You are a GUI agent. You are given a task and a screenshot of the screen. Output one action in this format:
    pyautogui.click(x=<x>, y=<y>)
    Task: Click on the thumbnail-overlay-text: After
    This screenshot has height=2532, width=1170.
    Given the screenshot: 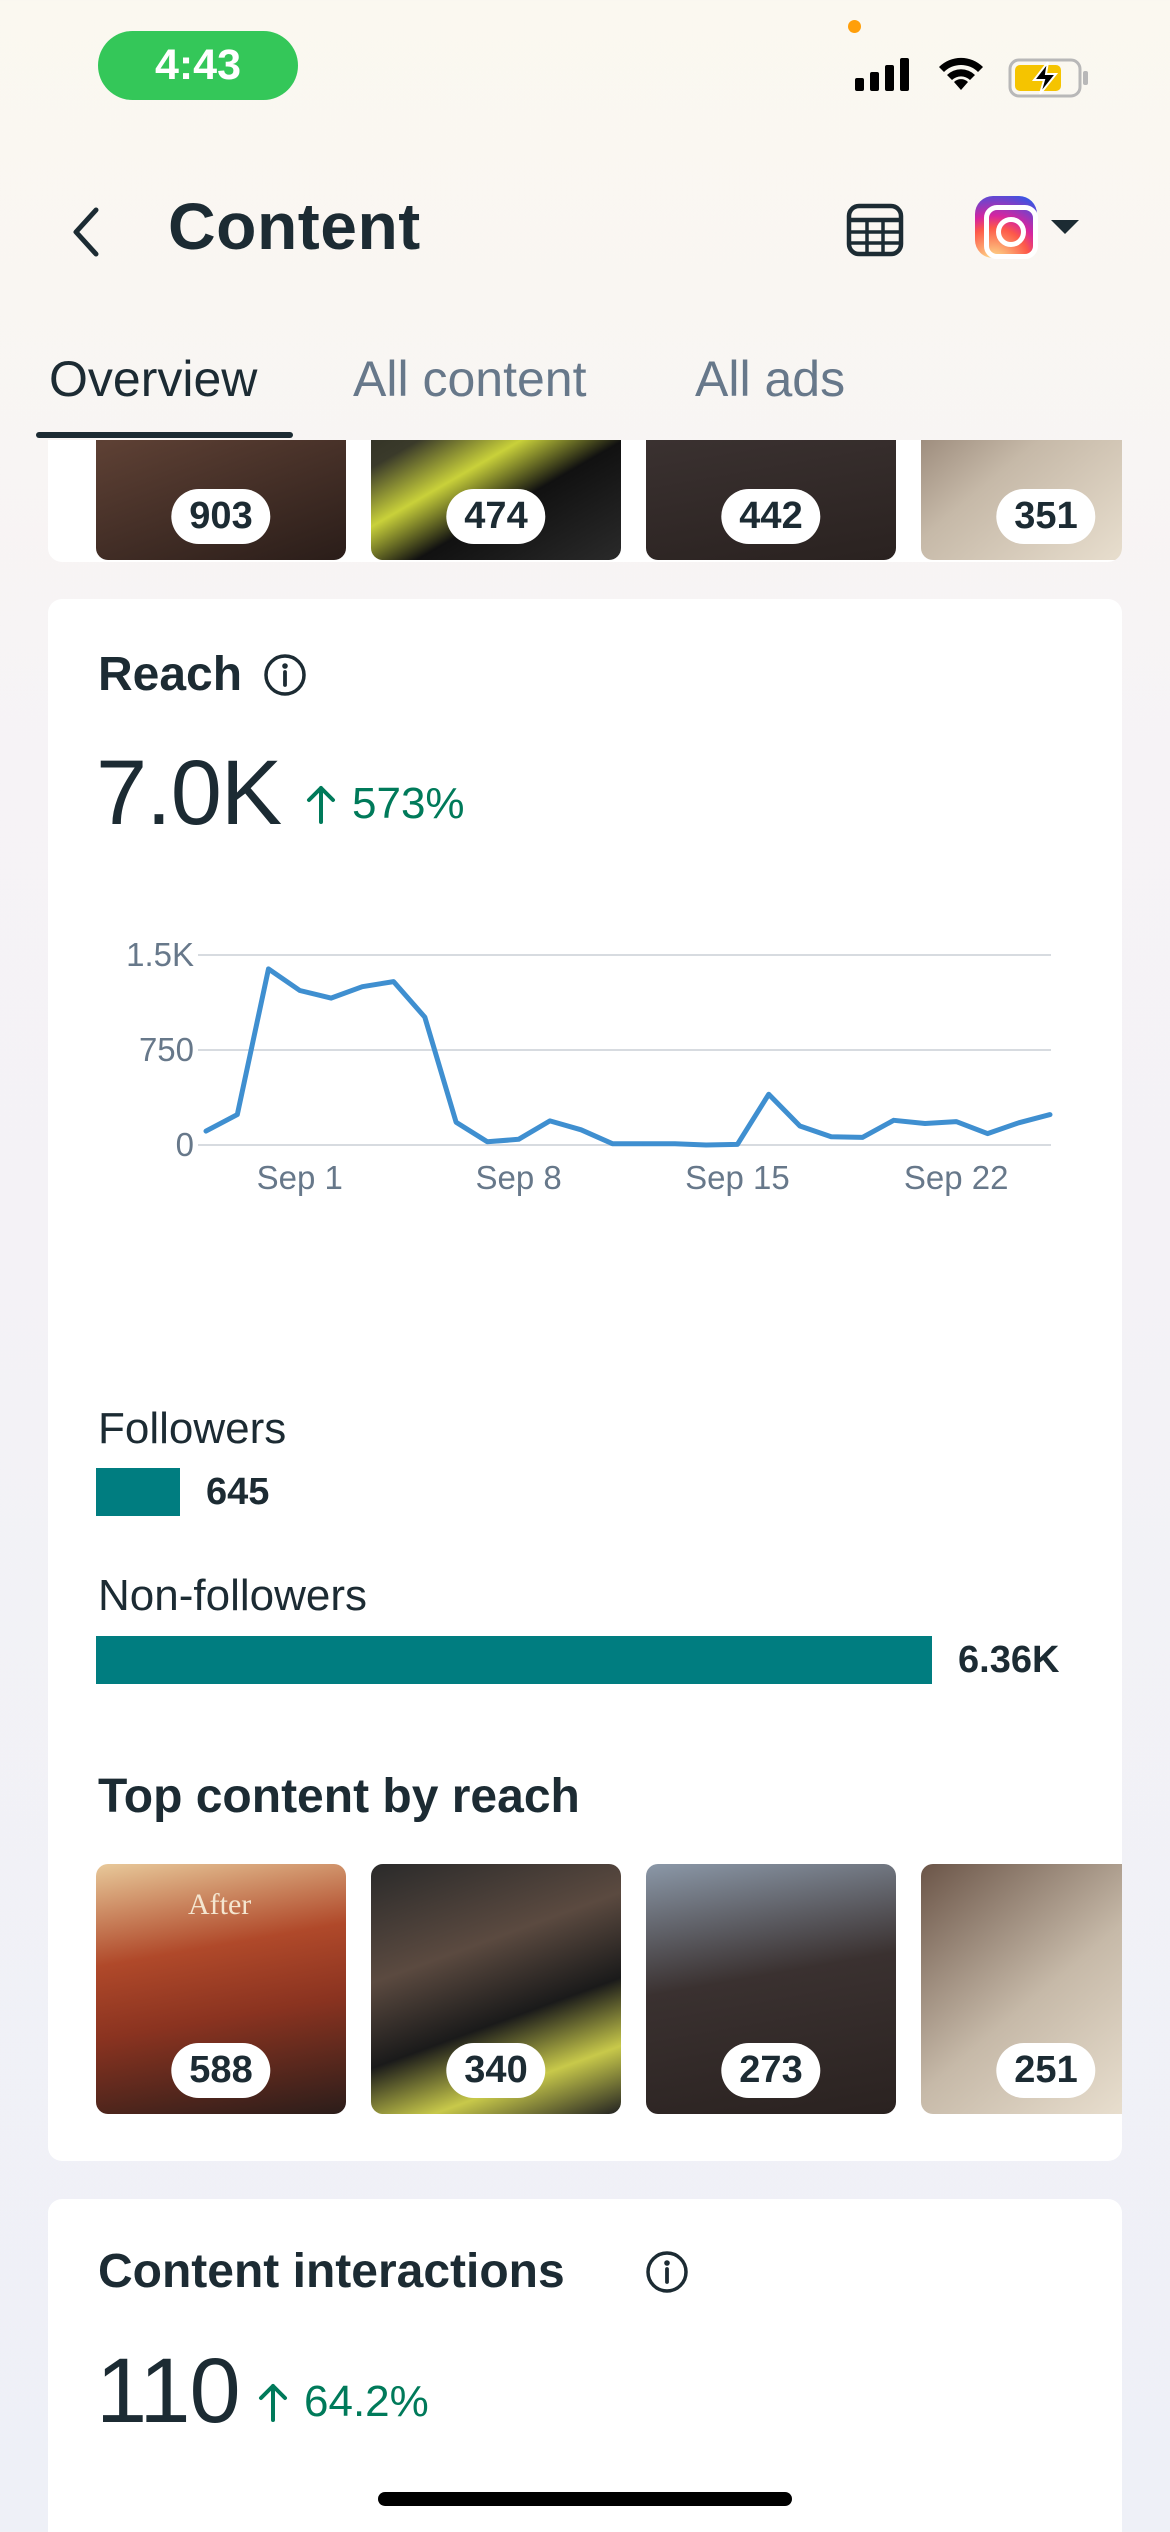 What is the action you would take?
    pyautogui.click(x=220, y=1904)
    